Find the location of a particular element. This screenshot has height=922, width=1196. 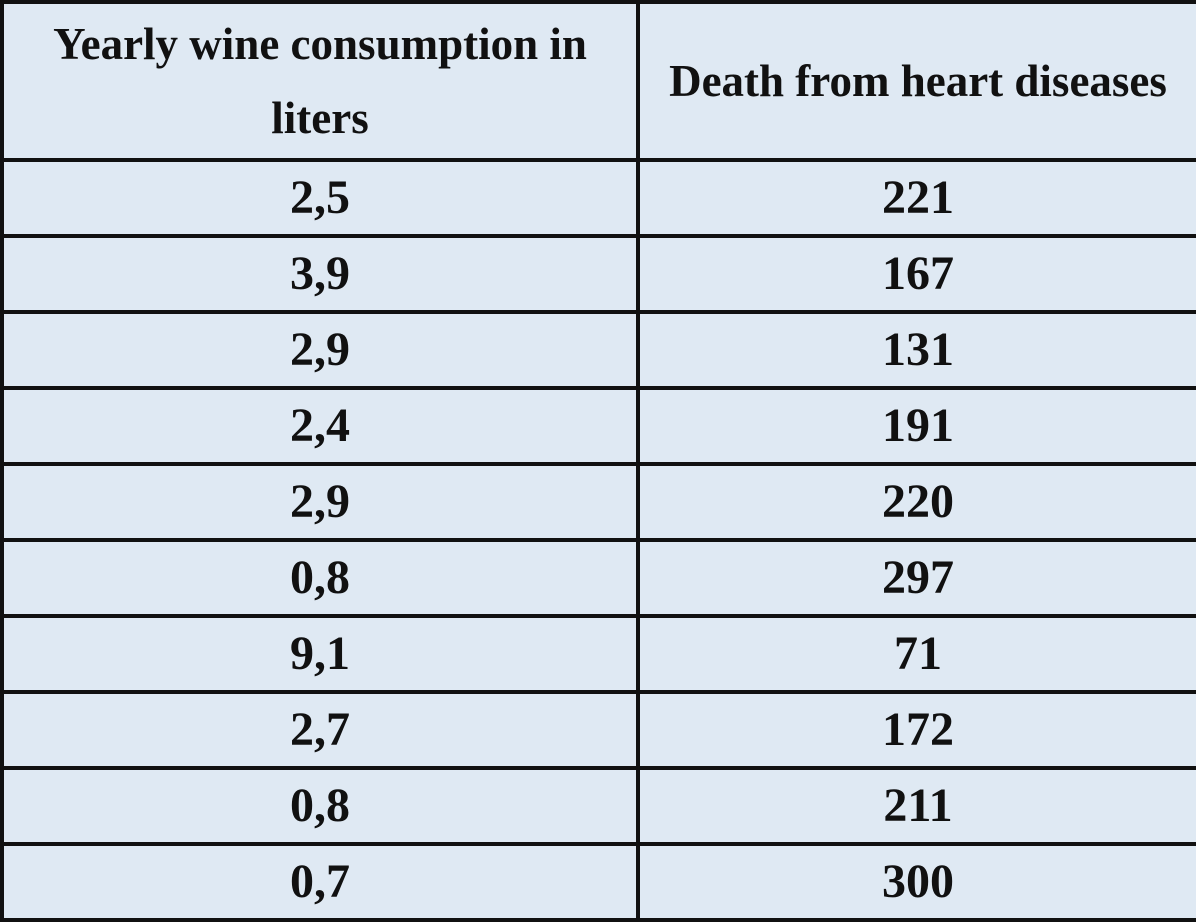

cell-heart-deaths: 71 is located at coordinates (916, 654).